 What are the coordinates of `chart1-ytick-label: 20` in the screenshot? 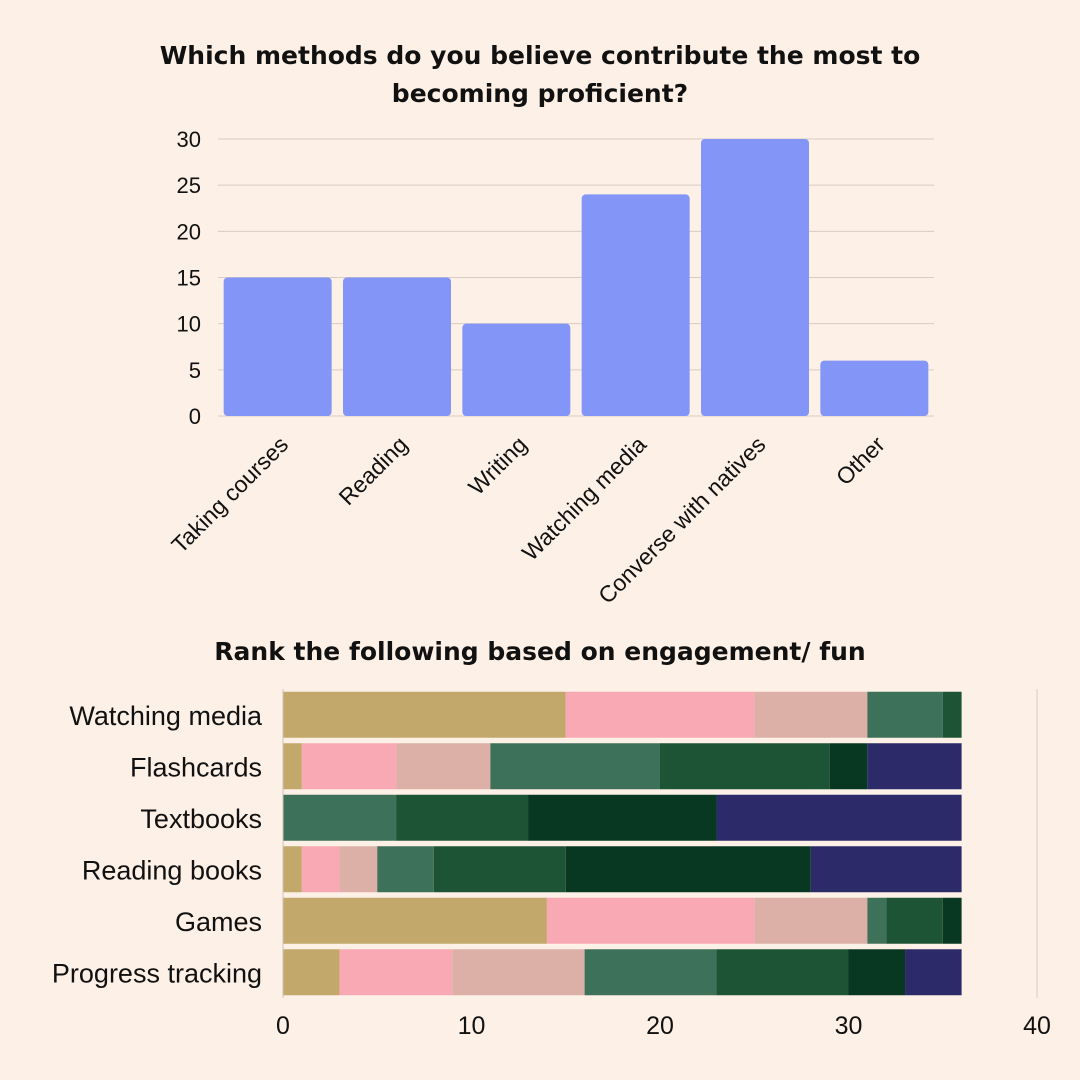 It's located at (189, 231).